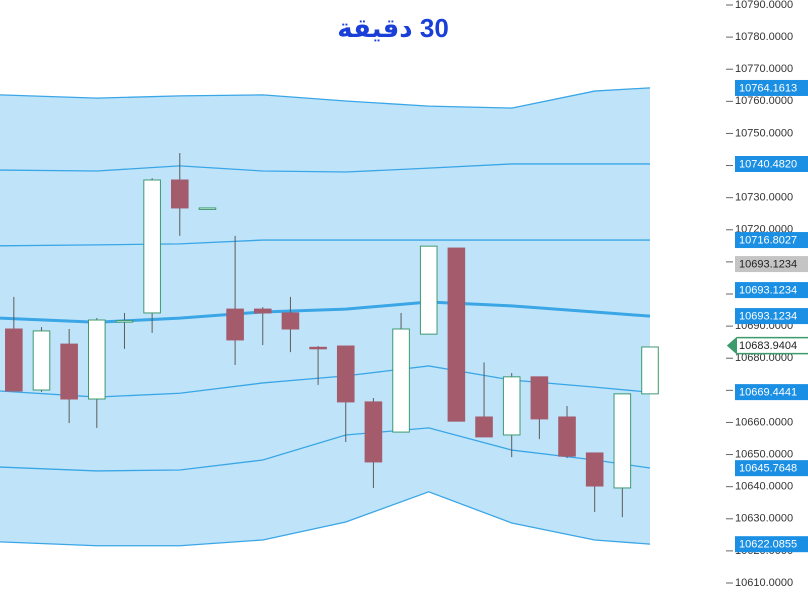  Describe the element at coordinates (768, 240) in the screenshot. I see `price-tag-label: 10716.8027` at that location.